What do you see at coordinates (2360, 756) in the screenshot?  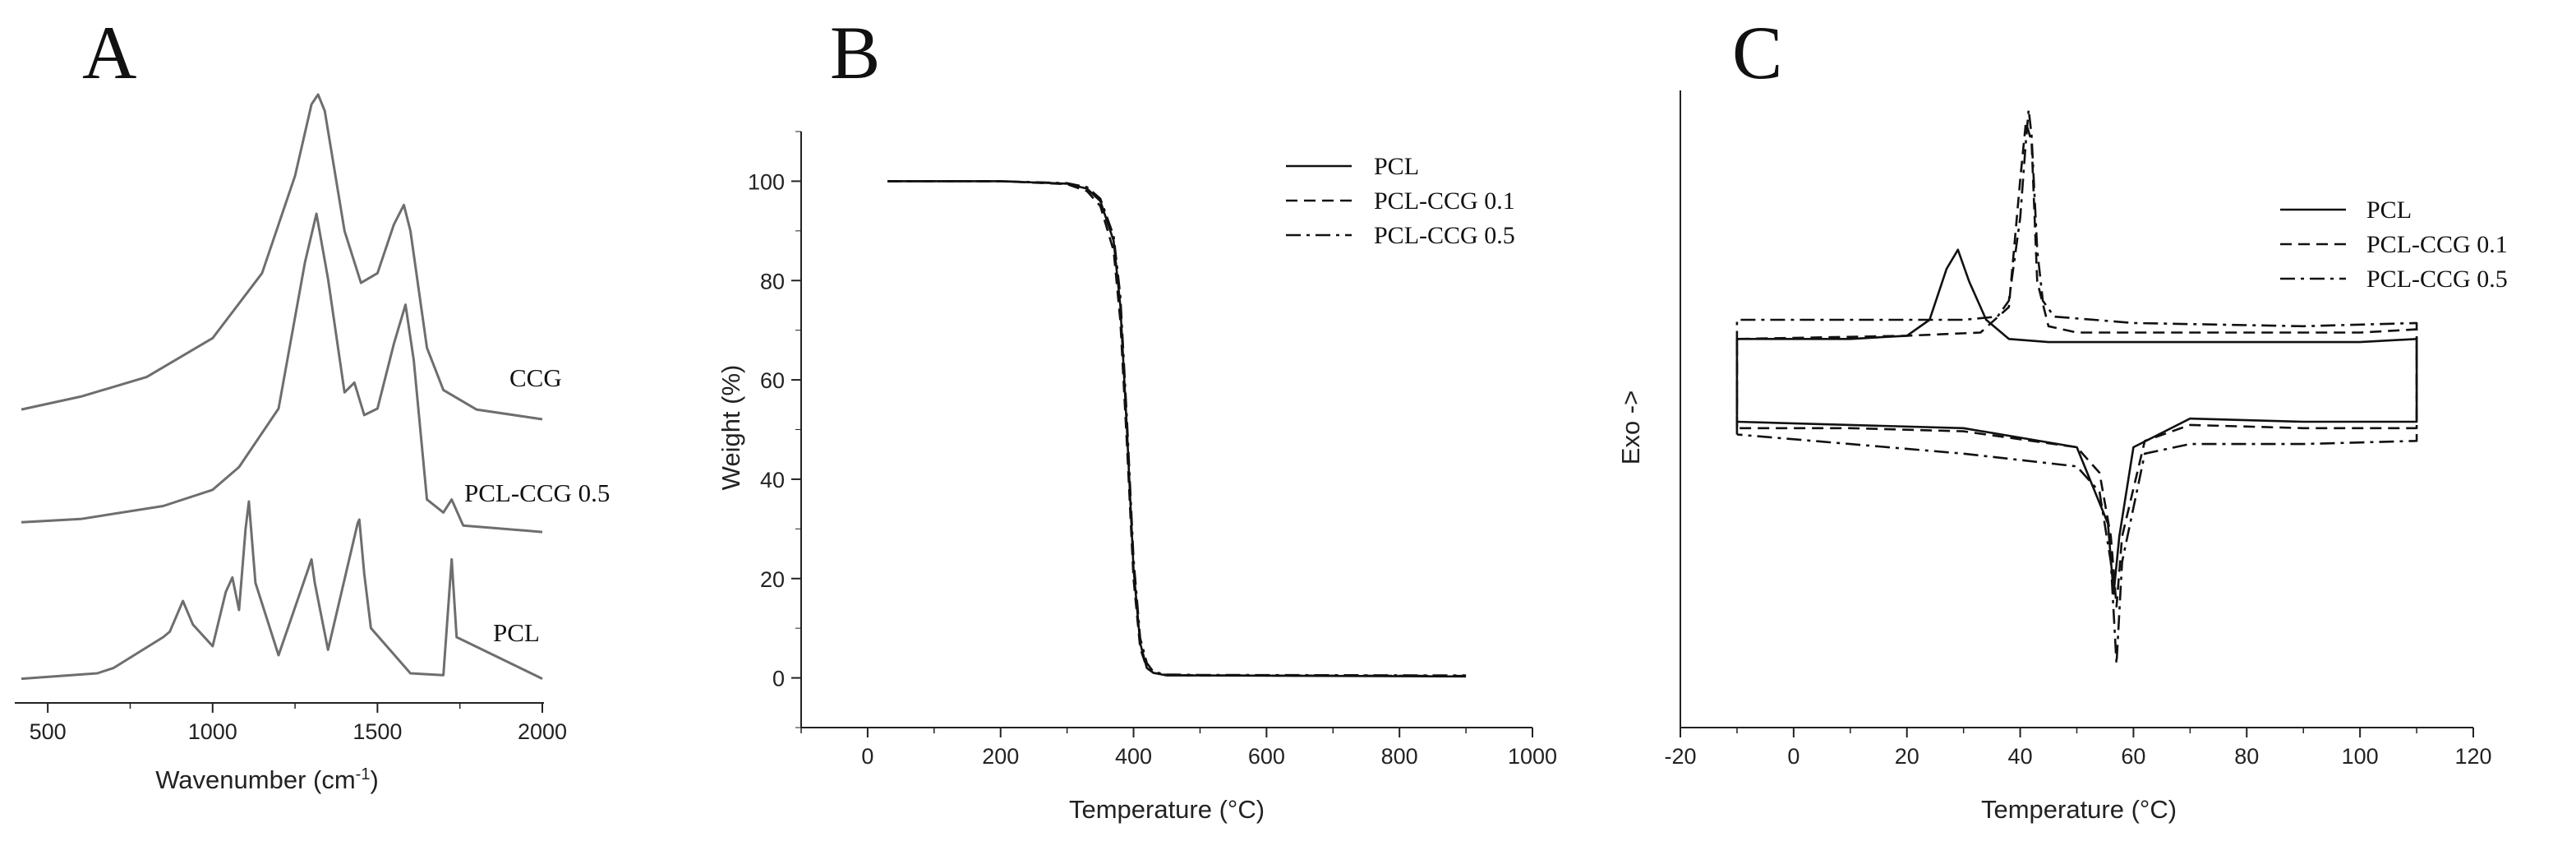 I see `x-tick-label: 100` at bounding box center [2360, 756].